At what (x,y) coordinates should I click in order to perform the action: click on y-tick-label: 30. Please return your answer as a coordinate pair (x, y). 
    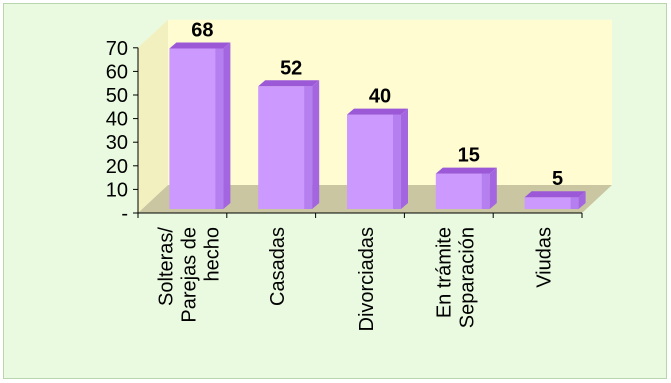
    Looking at the image, I should click on (117, 143).